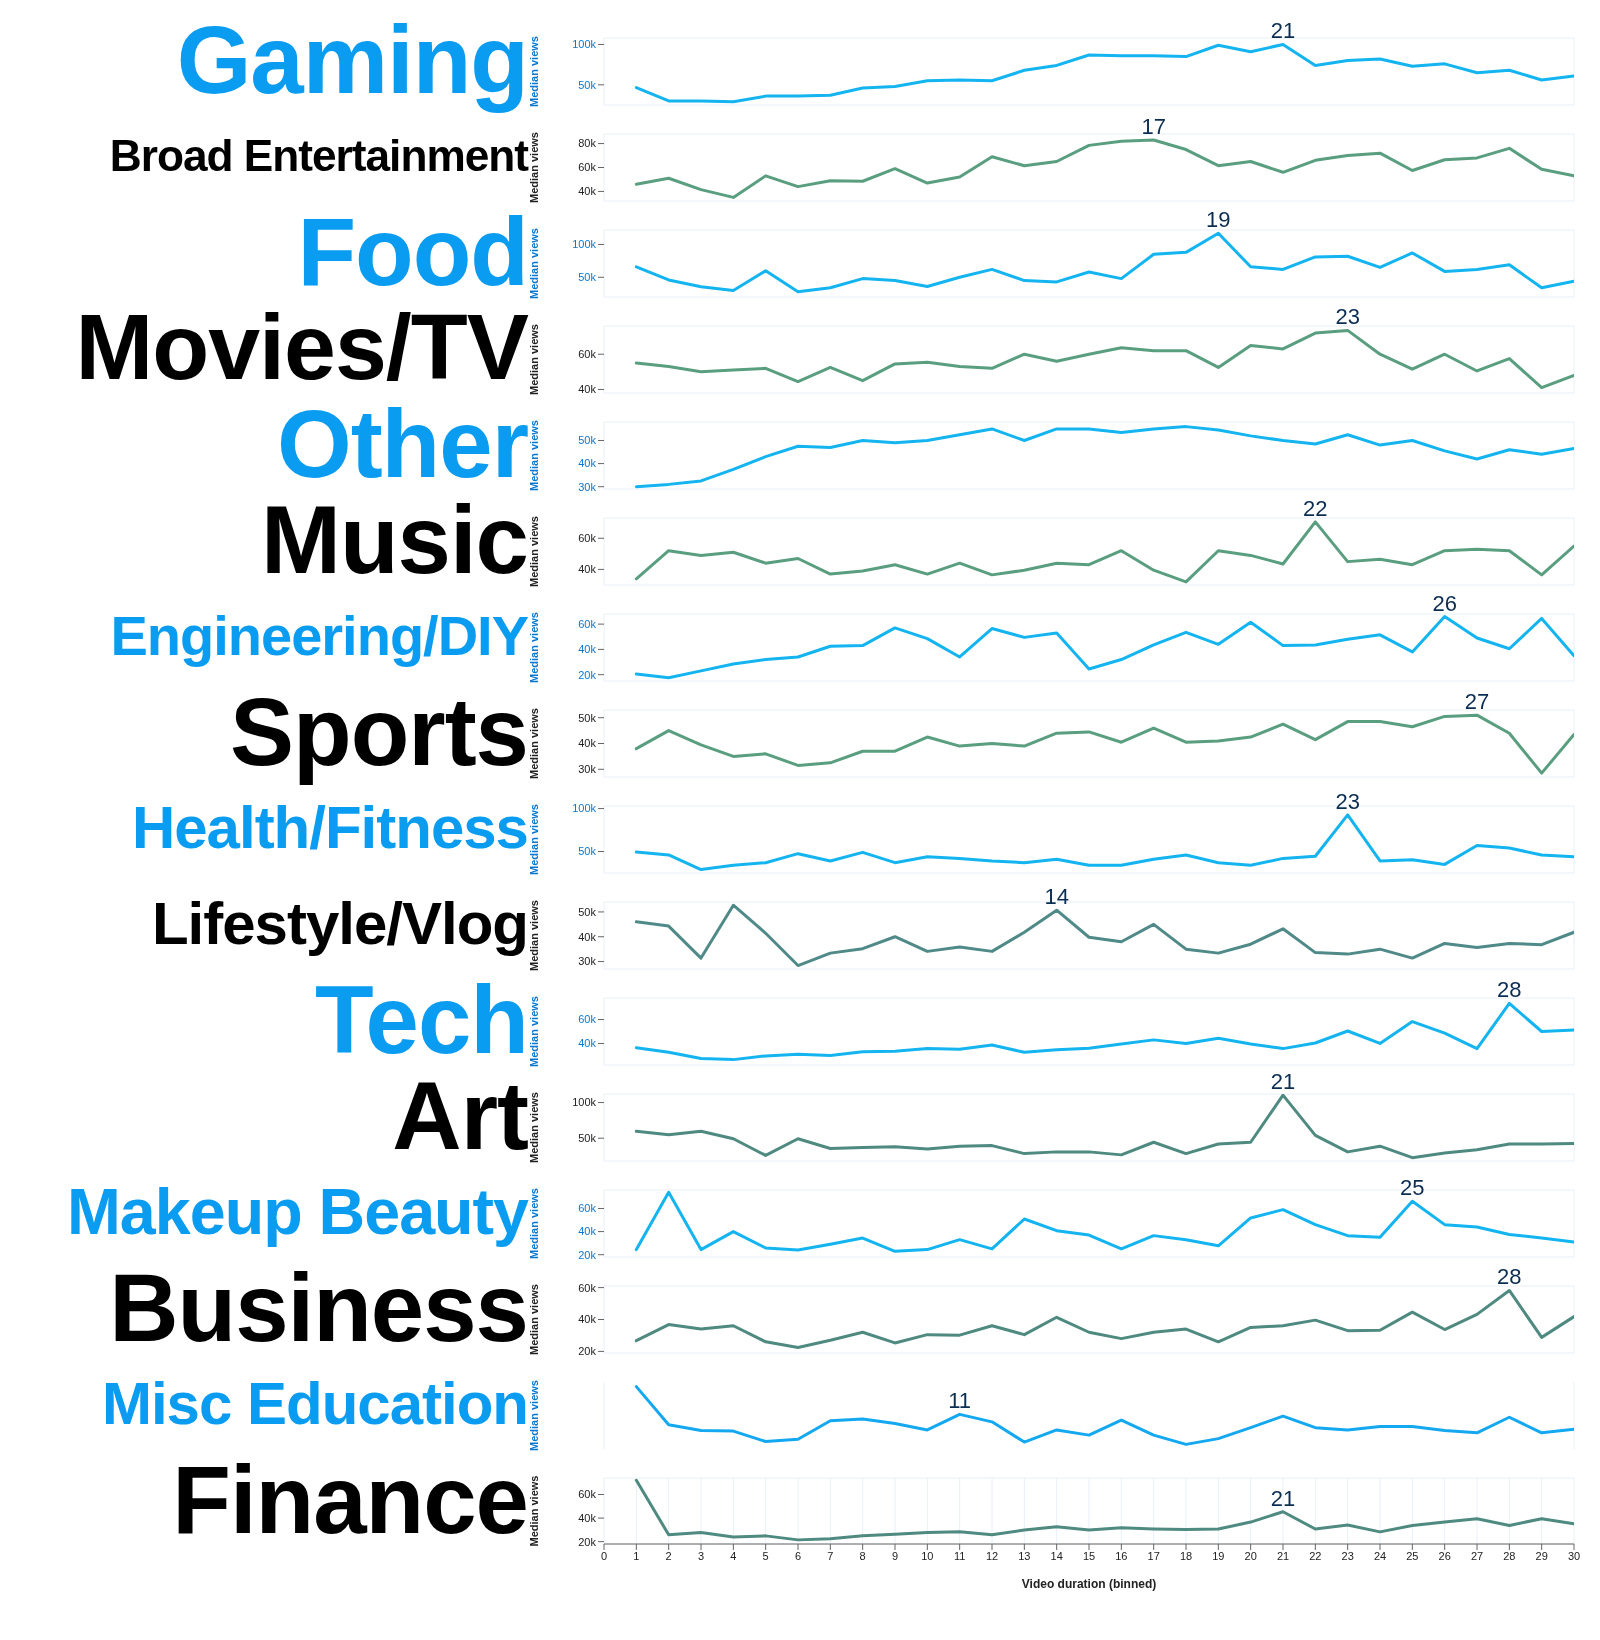 This screenshot has height=1640, width=1600. I want to click on x-tick-label: 21, so click(1283, 1555).